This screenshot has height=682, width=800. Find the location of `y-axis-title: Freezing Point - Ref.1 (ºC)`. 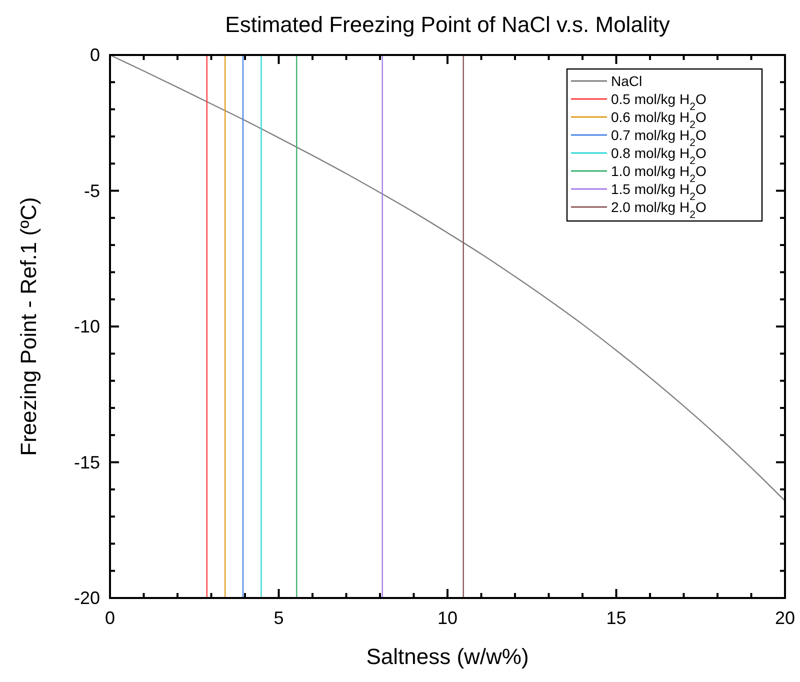

y-axis-title: Freezing Point - Ref.1 (ºC) is located at coordinates (28, 326).